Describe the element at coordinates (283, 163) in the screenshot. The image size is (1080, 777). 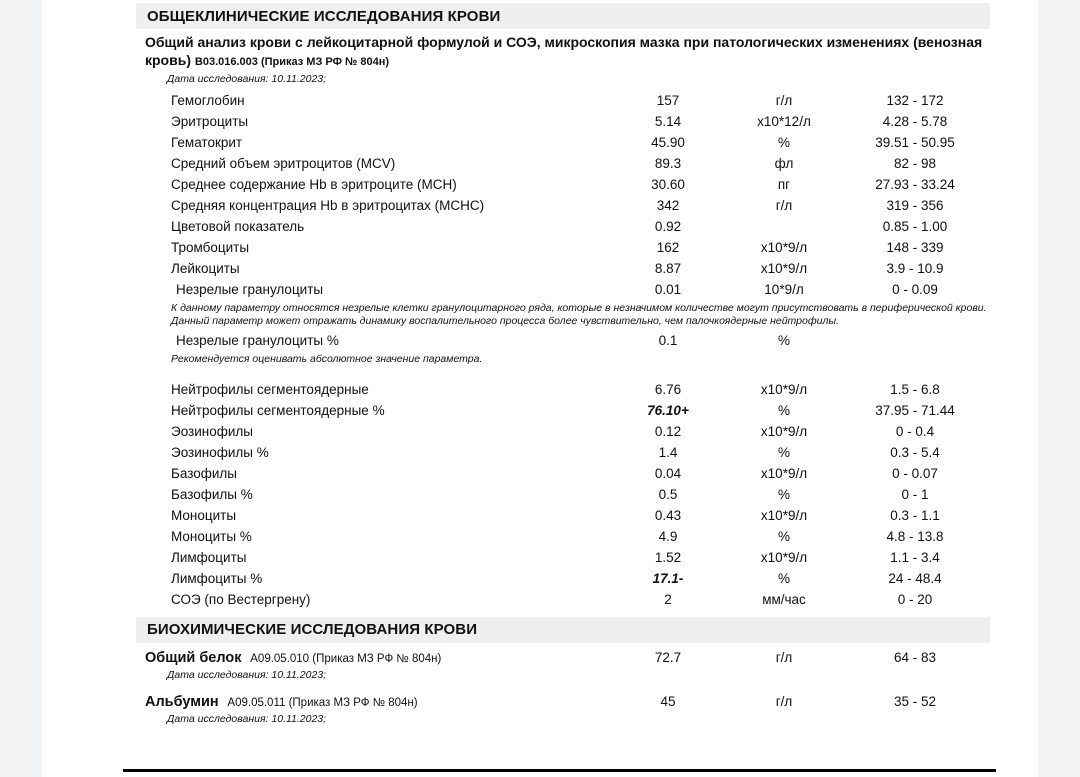
I see `test-name: Средний объем эритроцитов (MCV)` at that location.